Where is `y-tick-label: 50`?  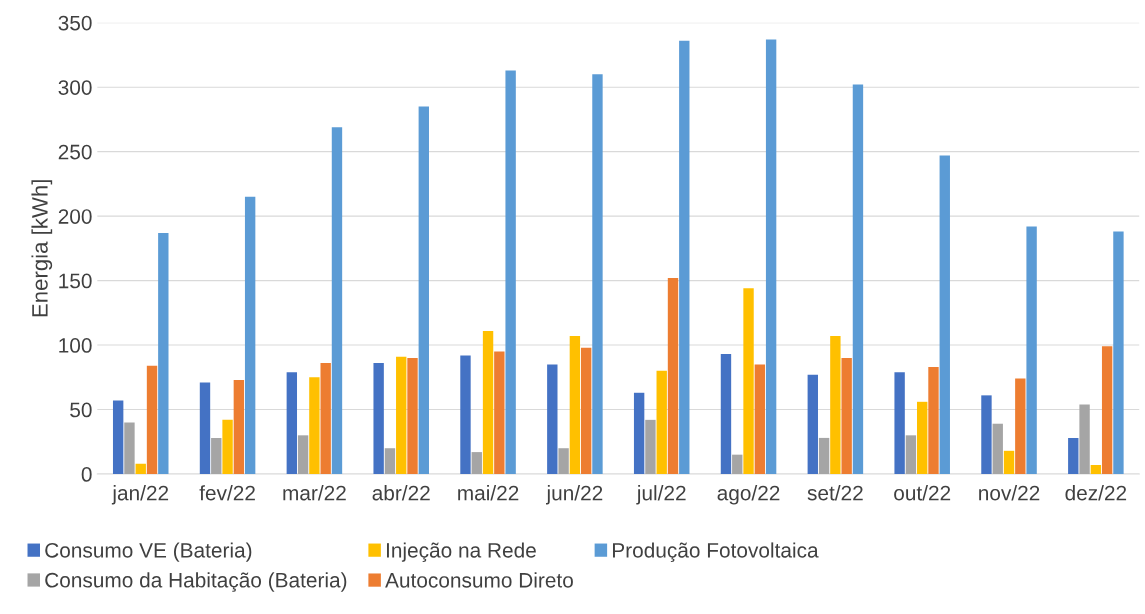
y-tick-label: 50 is located at coordinates (81, 410).